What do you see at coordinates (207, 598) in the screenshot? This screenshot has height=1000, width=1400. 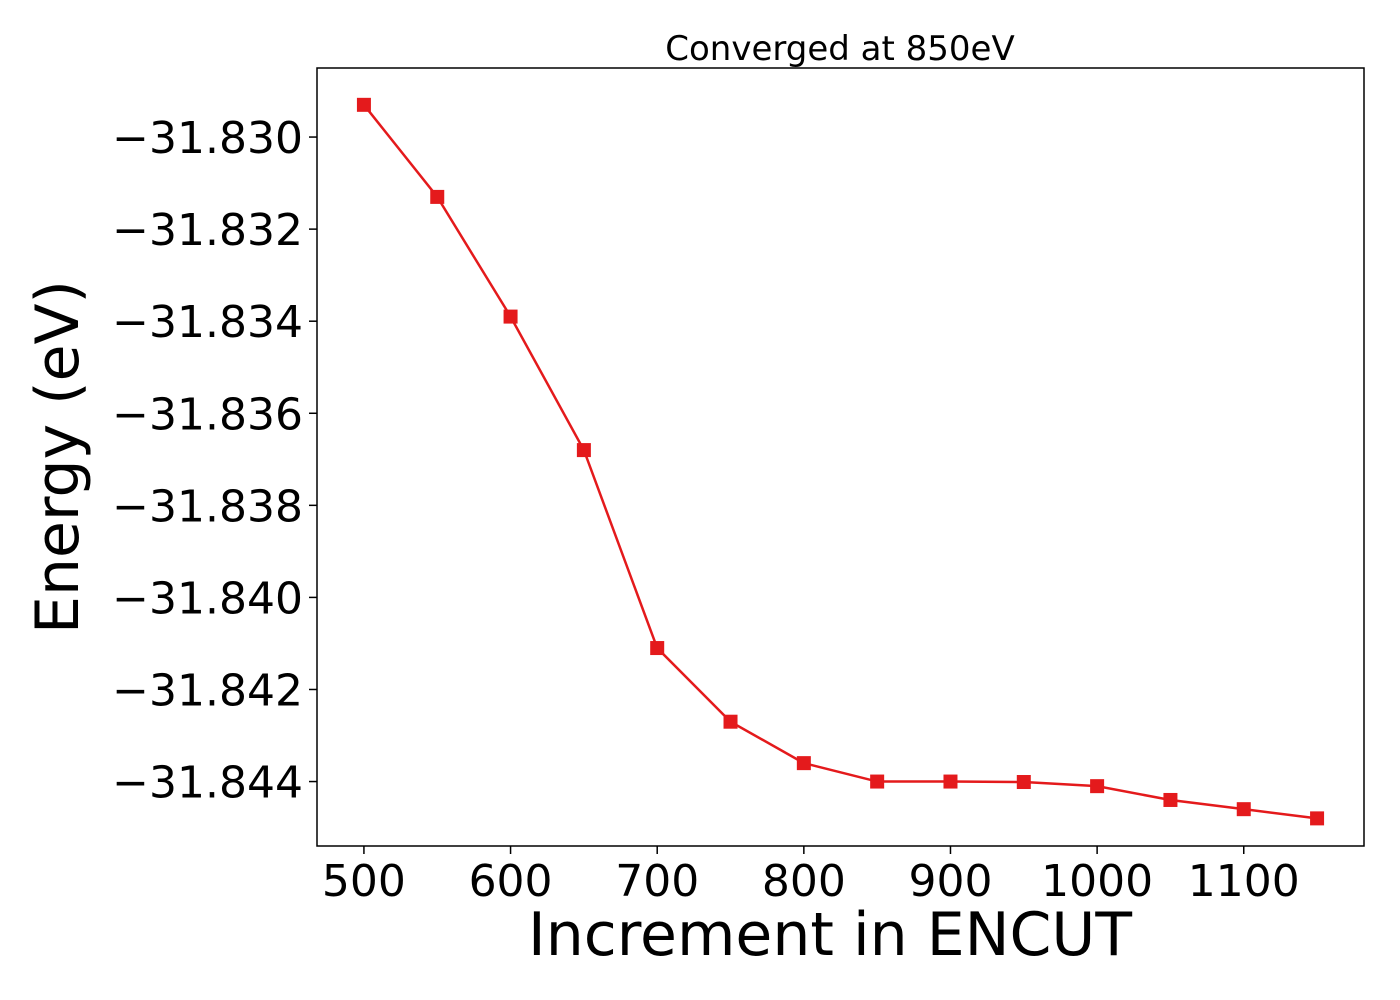 I see `y-tick-label: −31.840` at bounding box center [207, 598].